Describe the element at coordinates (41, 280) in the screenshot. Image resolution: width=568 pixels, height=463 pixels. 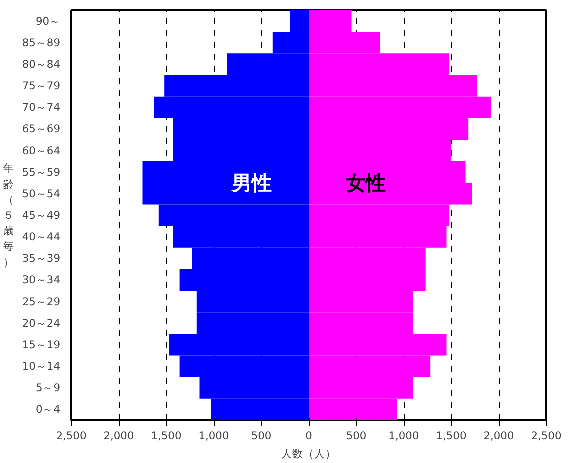
I see `y-tick-label: 30～34` at that location.